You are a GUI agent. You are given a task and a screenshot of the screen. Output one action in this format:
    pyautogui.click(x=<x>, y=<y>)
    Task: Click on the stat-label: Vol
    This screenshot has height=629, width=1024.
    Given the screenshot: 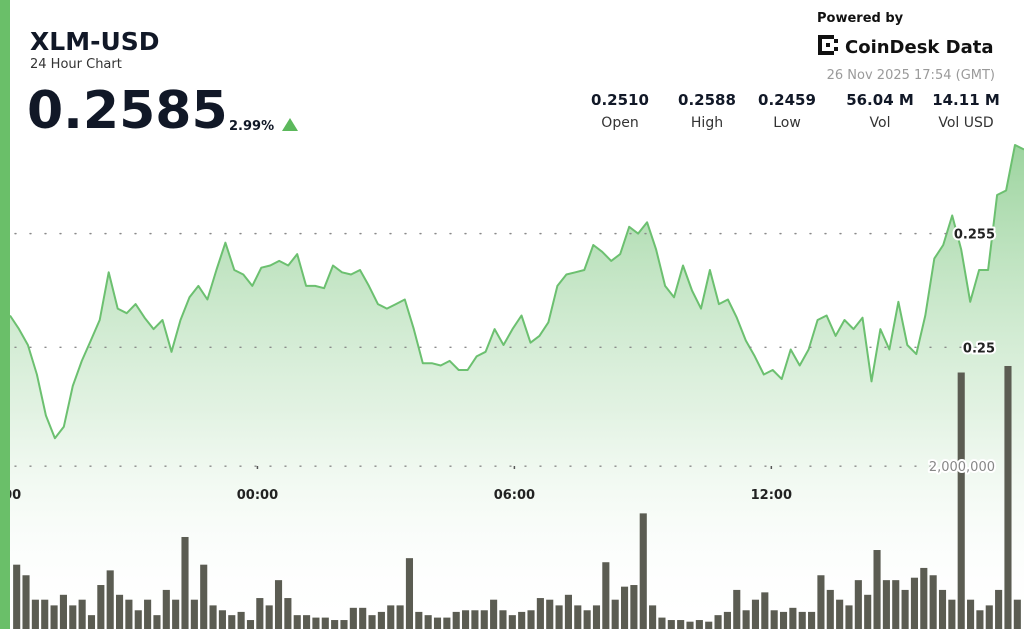 What is the action you would take?
    pyautogui.click(x=880, y=123)
    